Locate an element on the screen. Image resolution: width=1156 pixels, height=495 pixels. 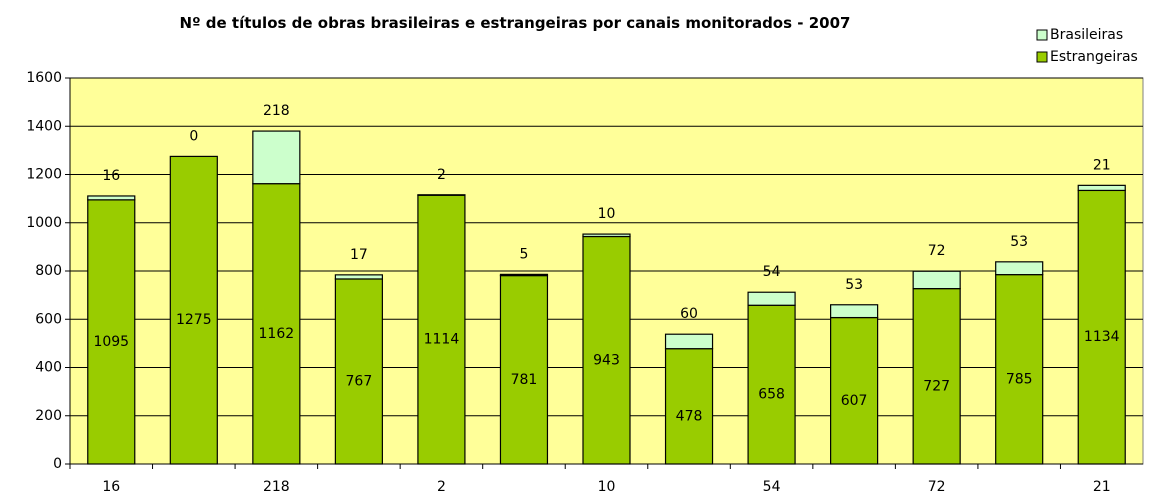
x-tick-label: 218 is located at coordinates (276, 487).